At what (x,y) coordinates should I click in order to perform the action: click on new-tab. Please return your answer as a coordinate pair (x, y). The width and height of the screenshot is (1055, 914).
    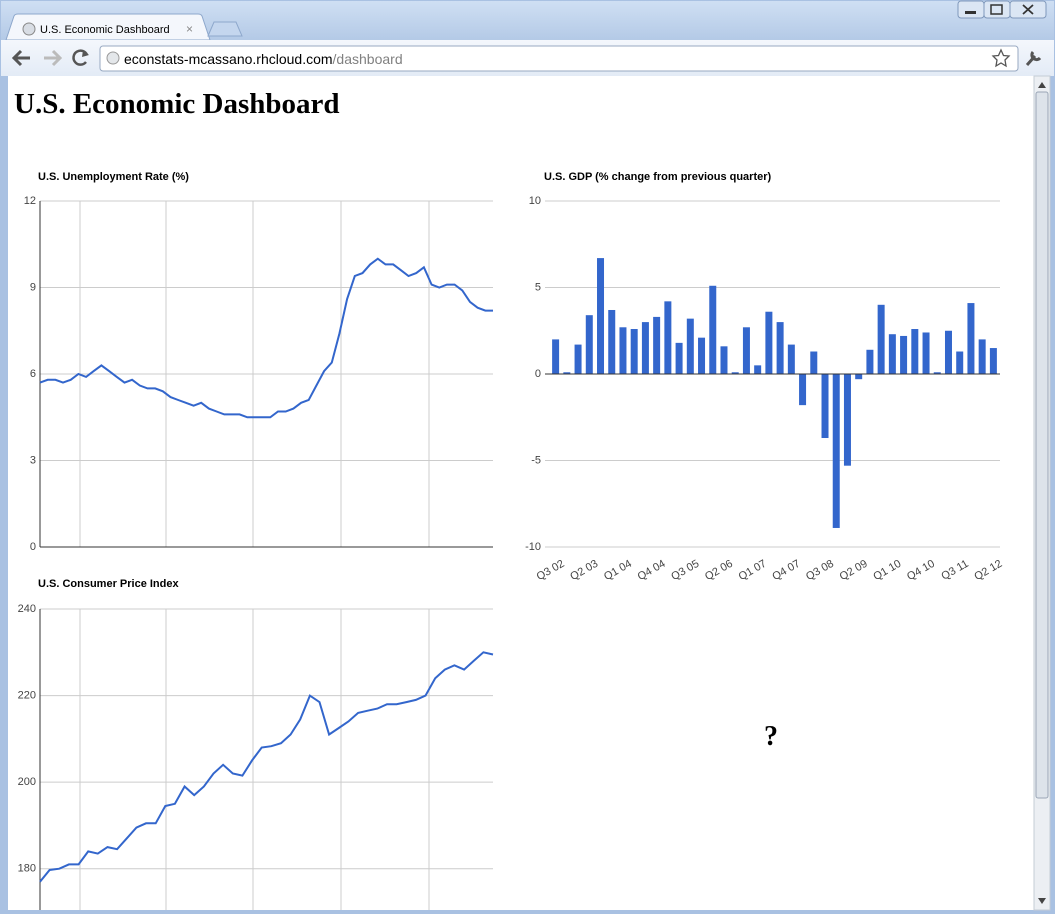
    Looking at the image, I should click on (225, 29).